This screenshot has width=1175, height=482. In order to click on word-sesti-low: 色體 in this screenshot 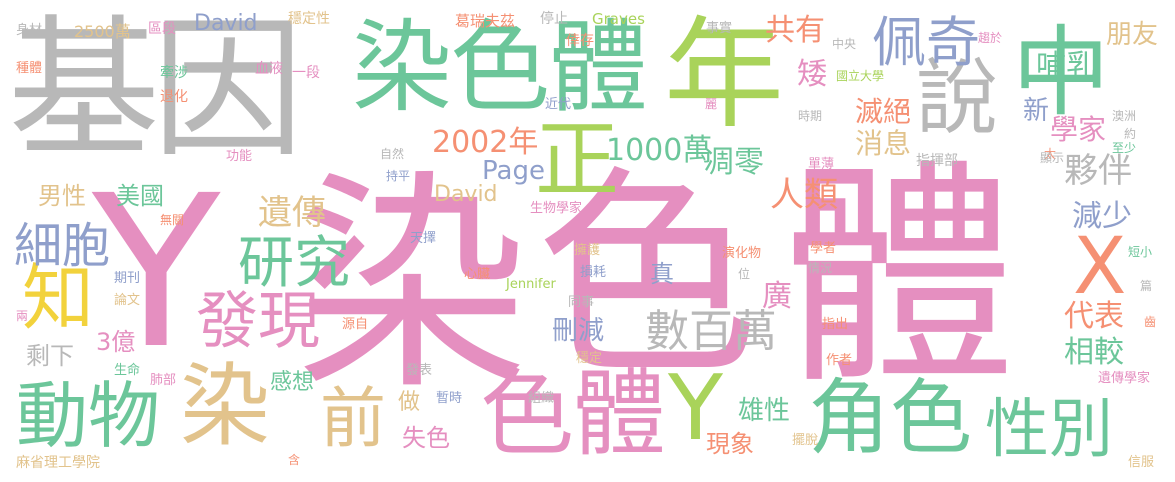, I will do `click(573, 414)`.